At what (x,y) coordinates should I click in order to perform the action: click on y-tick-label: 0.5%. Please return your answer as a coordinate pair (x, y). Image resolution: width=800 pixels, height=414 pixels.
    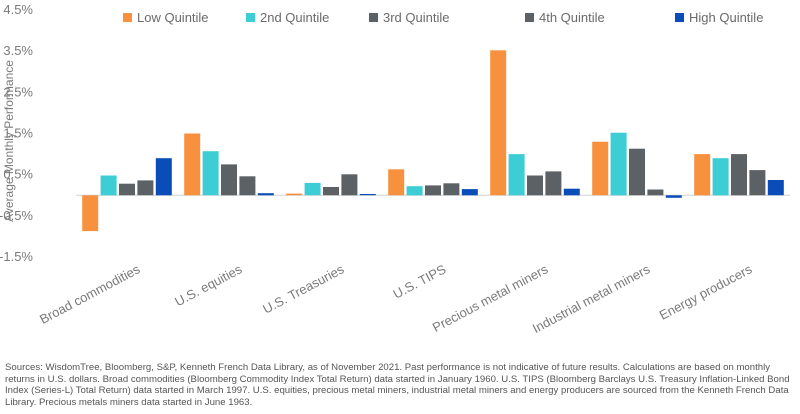
    Looking at the image, I should click on (18, 174).